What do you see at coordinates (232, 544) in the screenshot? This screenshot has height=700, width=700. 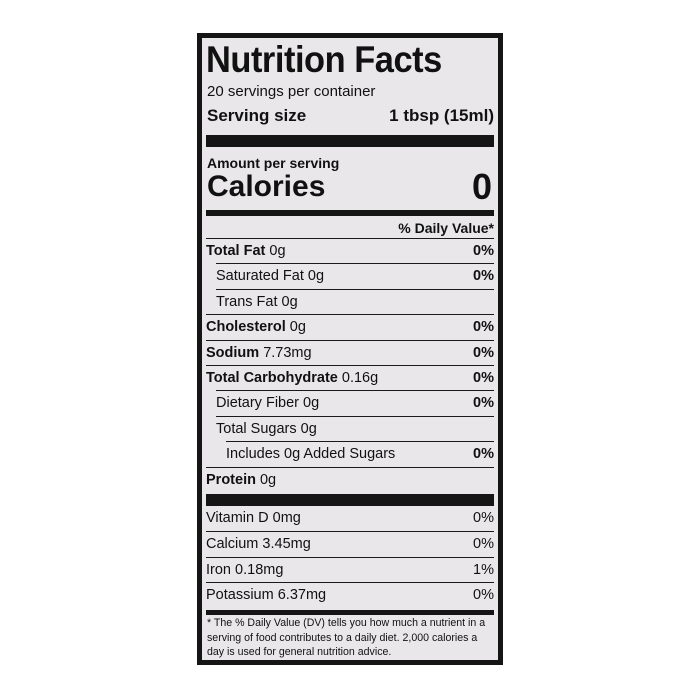 I see `vitamin-name: Calcium` at bounding box center [232, 544].